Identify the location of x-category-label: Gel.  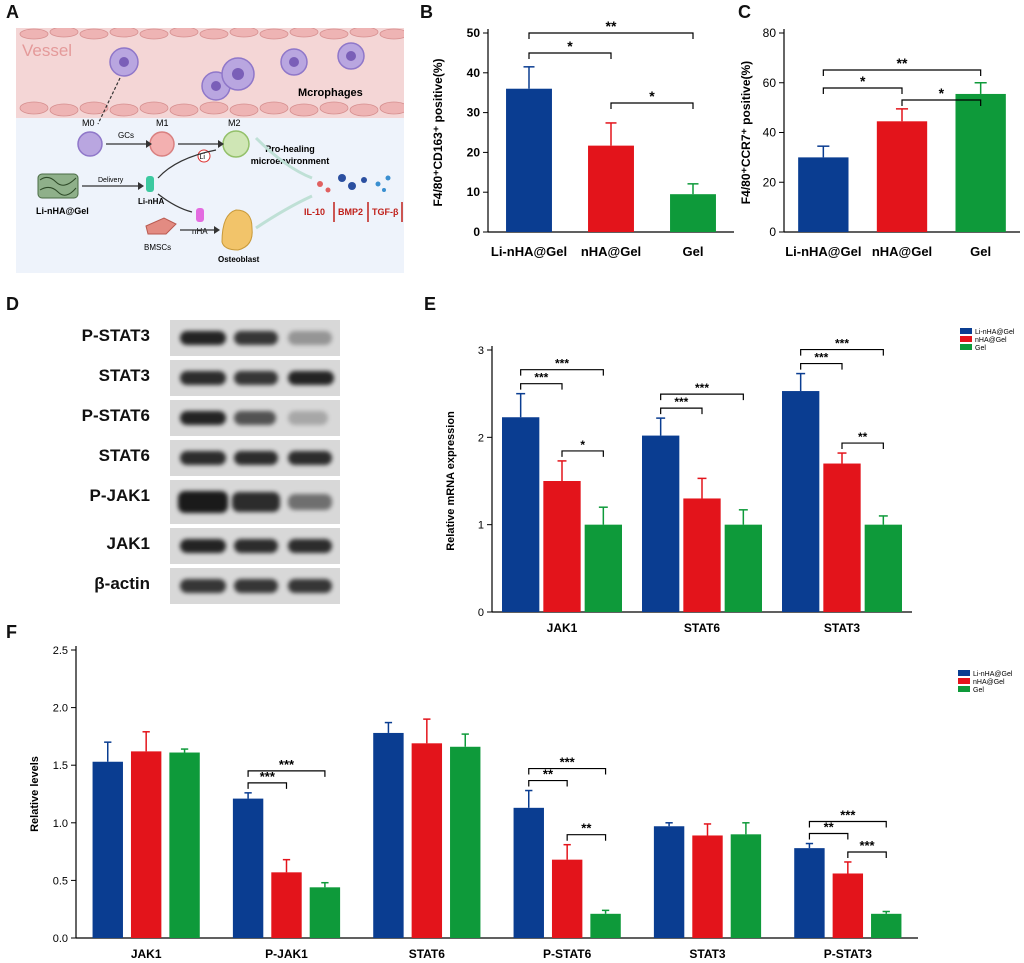
(980, 251).